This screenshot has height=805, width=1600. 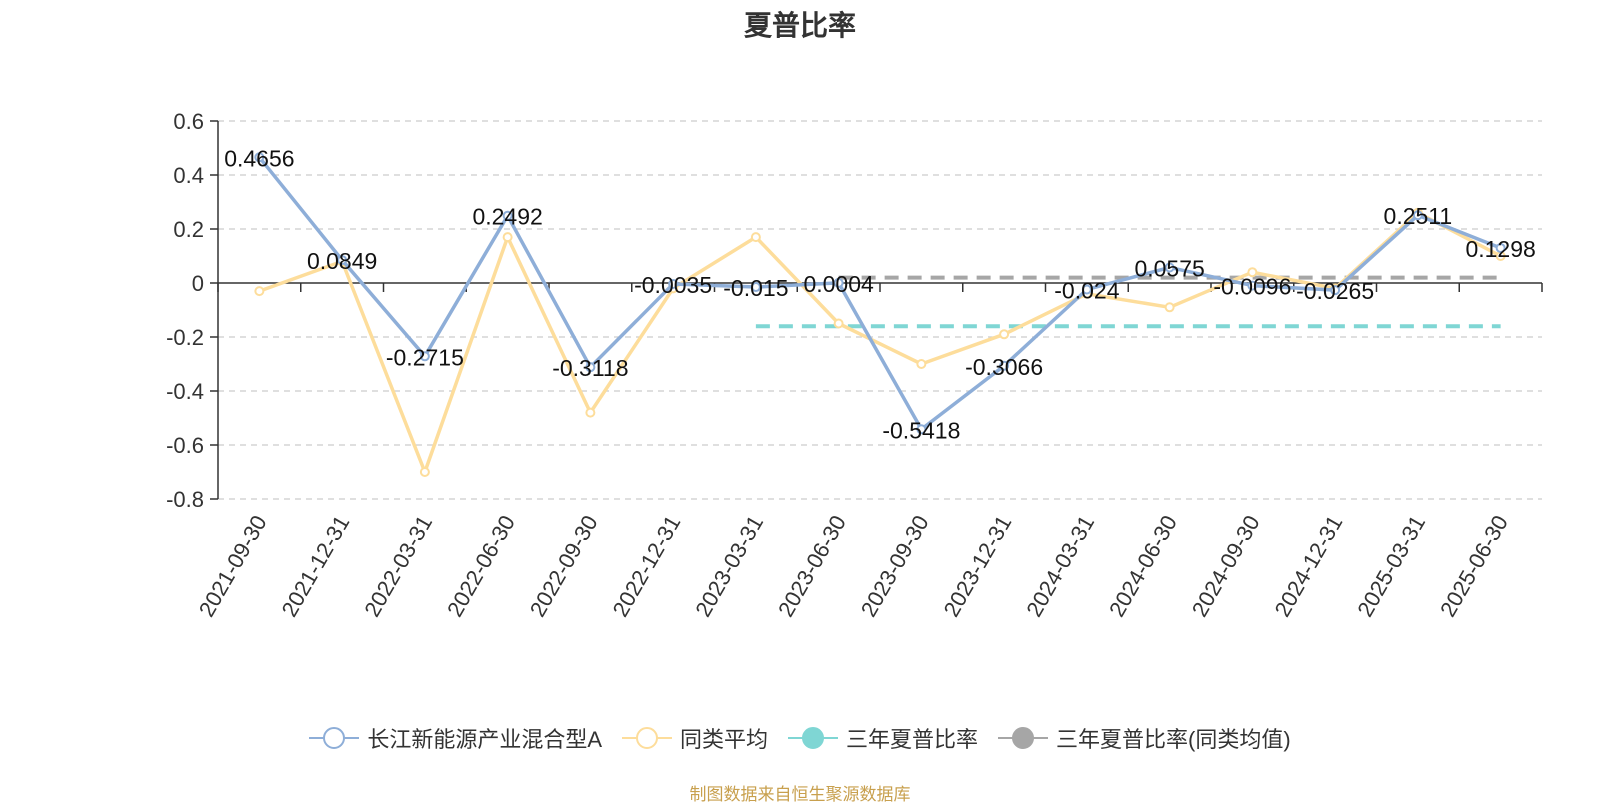 I want to click on x-tick-label: 2024-12-31, so click(x=1309, y=566).